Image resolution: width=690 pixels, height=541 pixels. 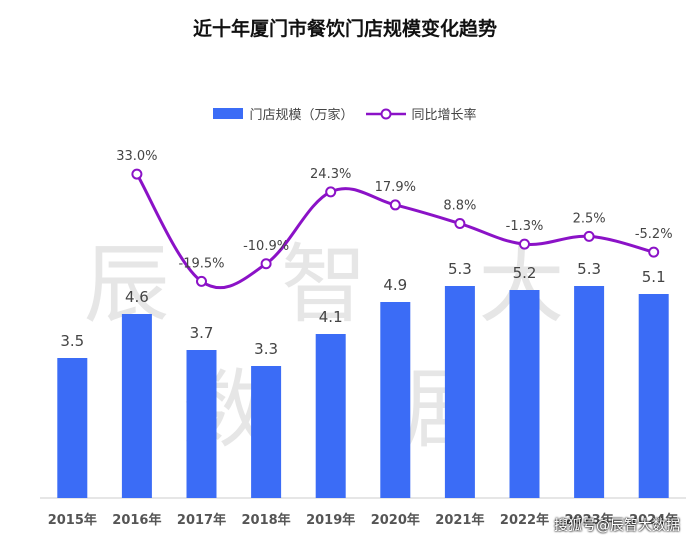 I want to click on bar-2018年, so click(x=266, y=432).